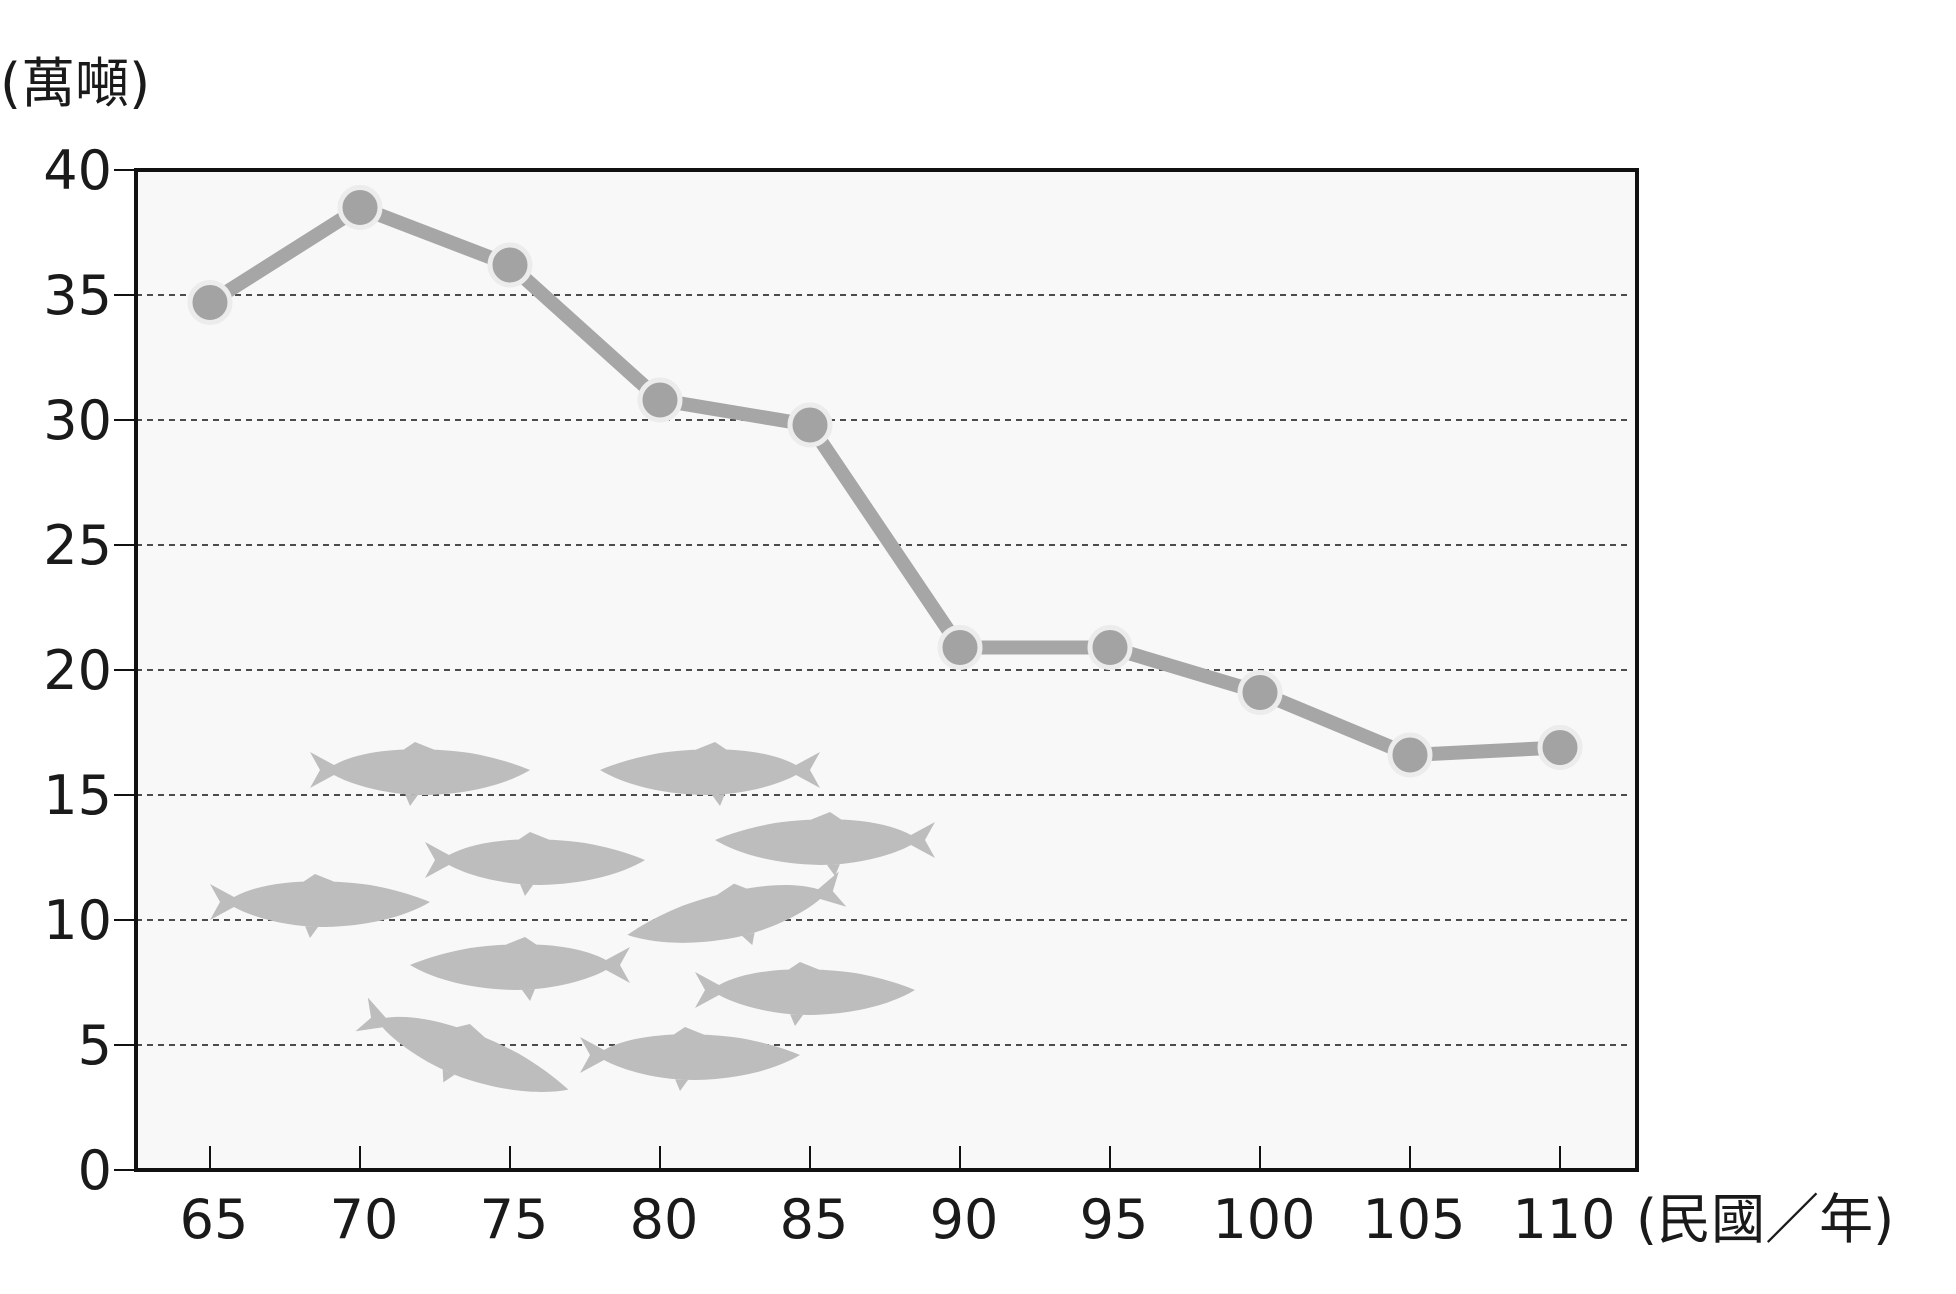 The height and width of the screenshot is (1294, 1956). Describe the element at coordinates (77, 170) in the screenshot. I see `y-tick-label: 40` at that location.